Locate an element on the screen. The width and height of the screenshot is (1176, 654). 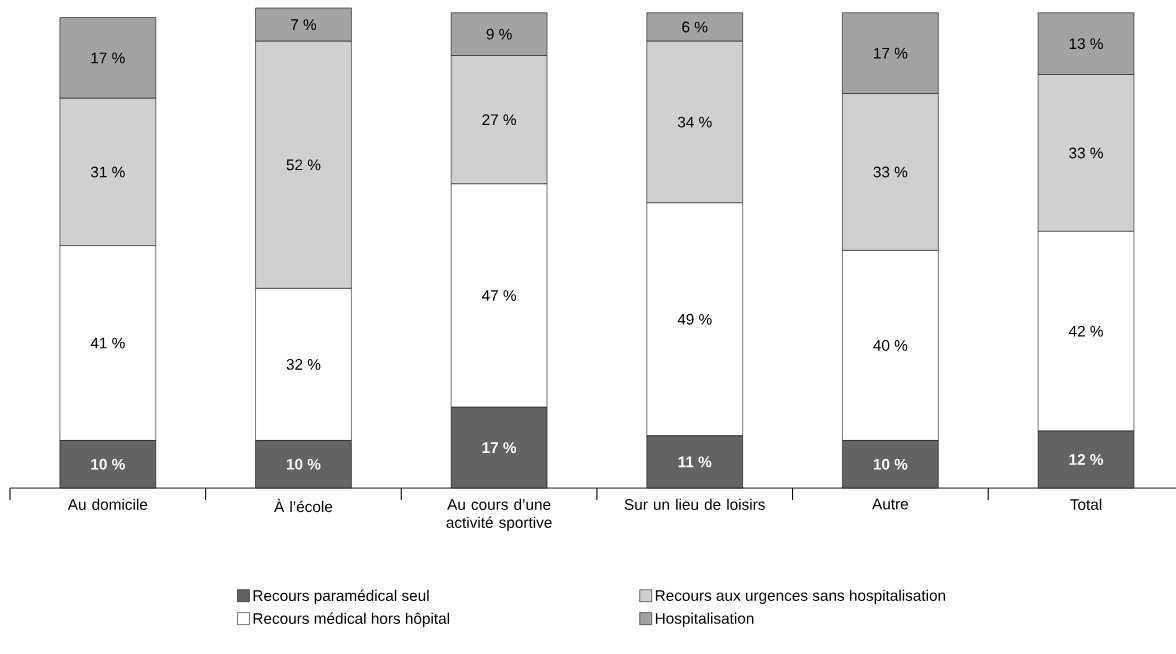
data-label: 31 % is located at coordinates (107, 172).